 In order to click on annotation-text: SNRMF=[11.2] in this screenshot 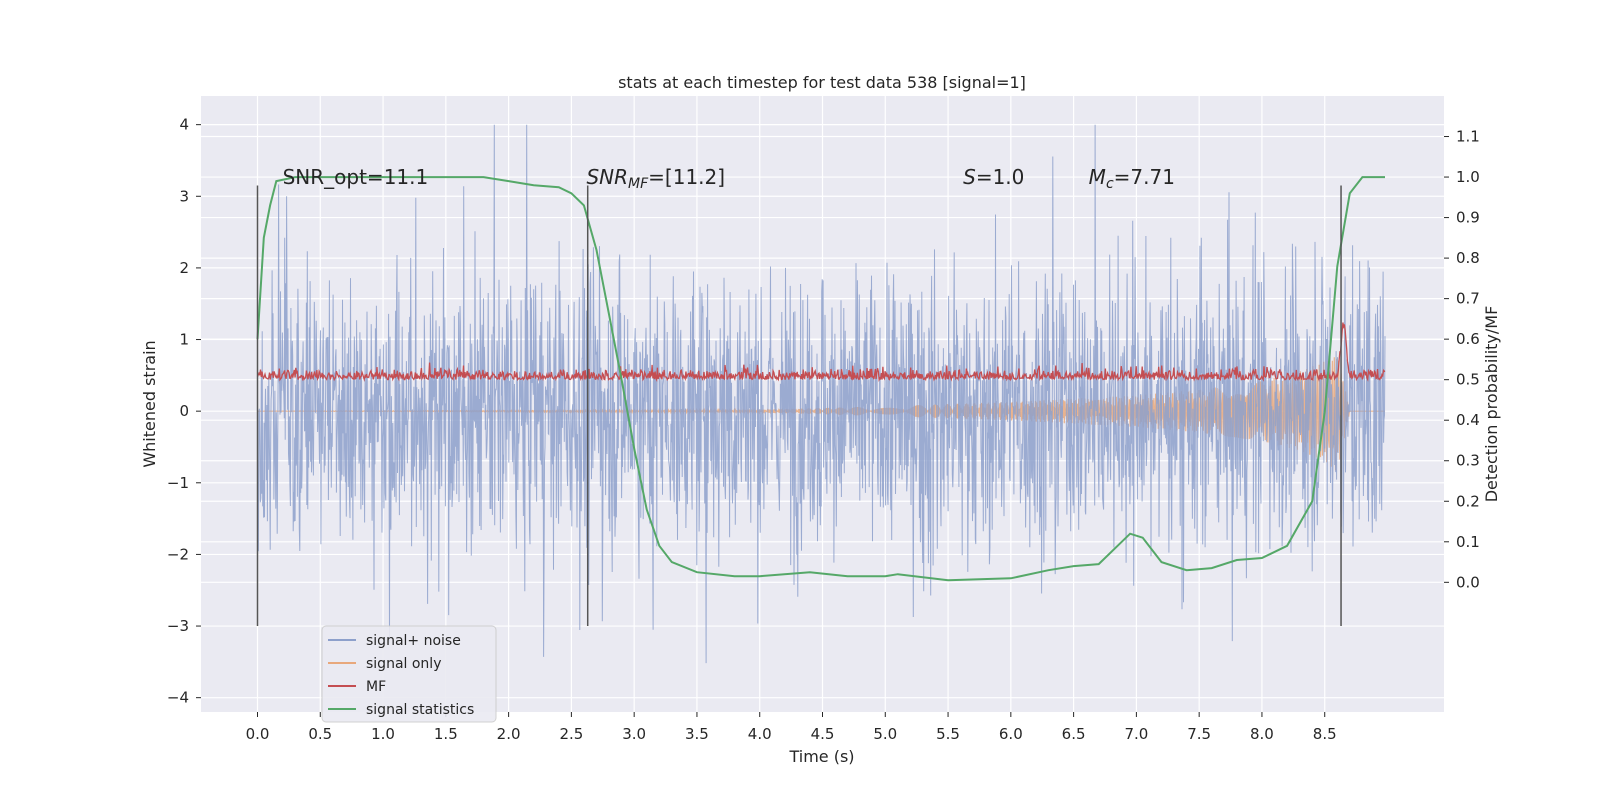, I will do `click(655, 178)`.